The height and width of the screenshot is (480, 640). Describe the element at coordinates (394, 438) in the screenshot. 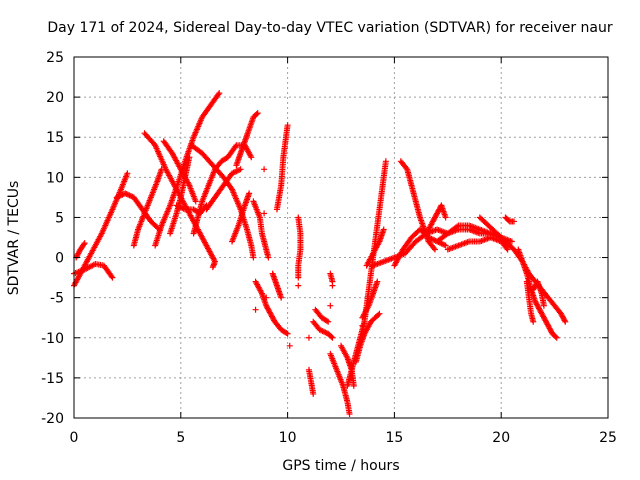

I see `x-tick-label: 15` at that location.